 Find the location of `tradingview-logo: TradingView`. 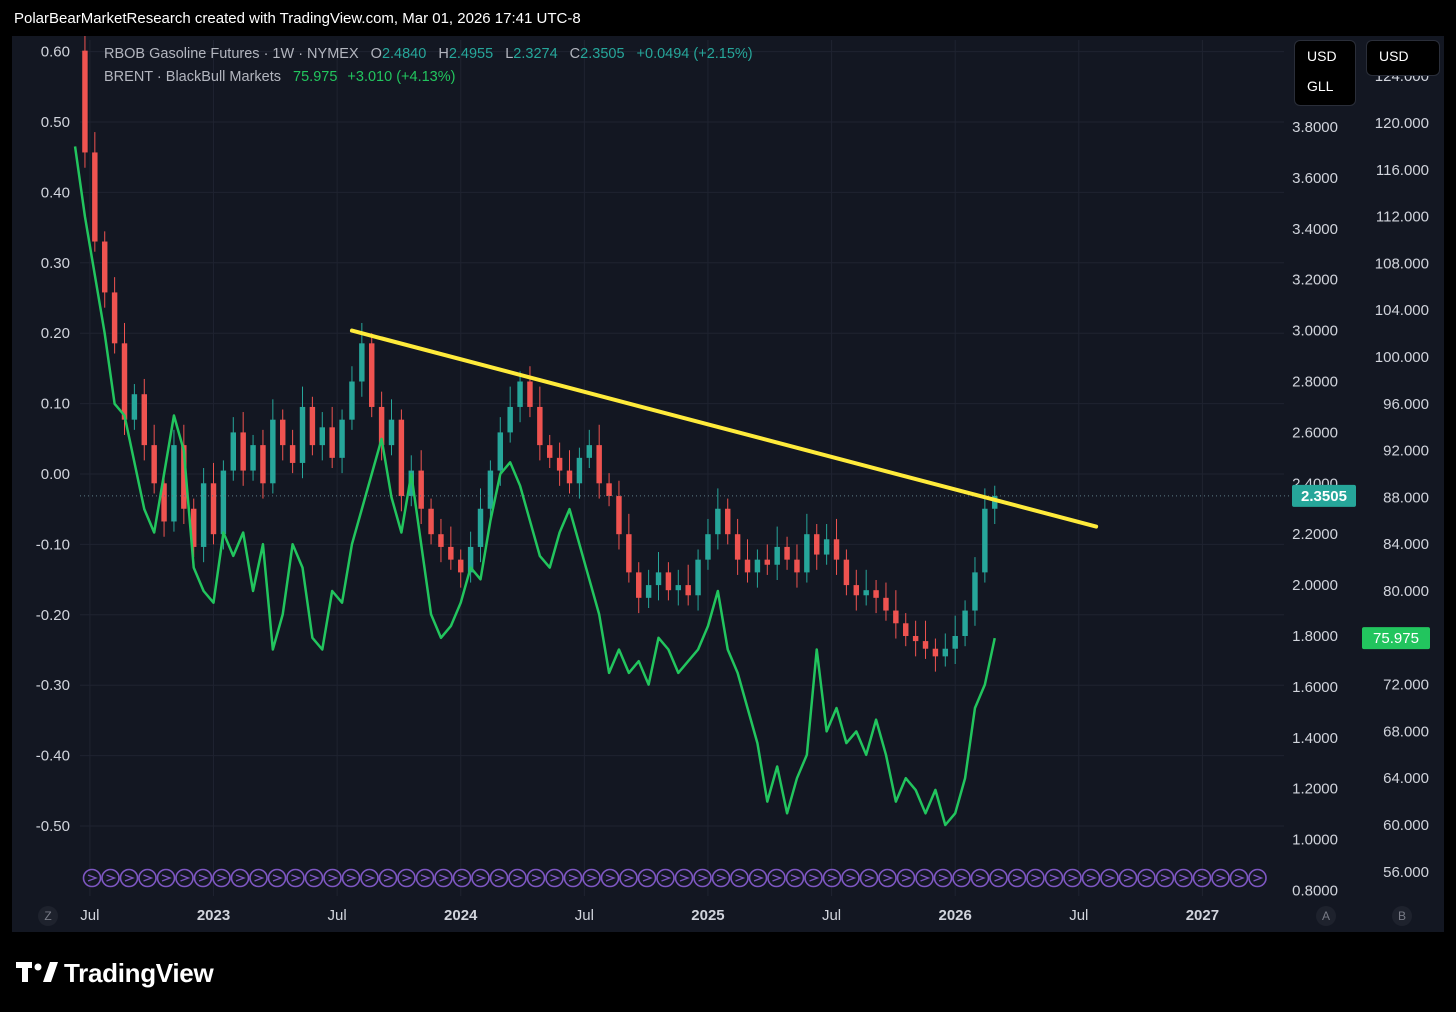

tradingview-logo: TradingView is located at coordinates (115, 973).